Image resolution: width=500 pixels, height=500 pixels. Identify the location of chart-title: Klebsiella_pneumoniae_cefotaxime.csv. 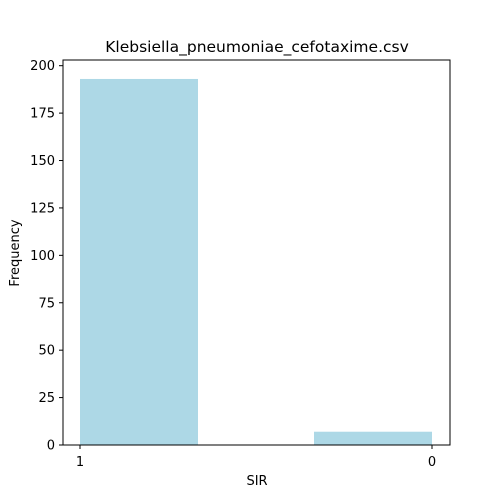
(257, 47).